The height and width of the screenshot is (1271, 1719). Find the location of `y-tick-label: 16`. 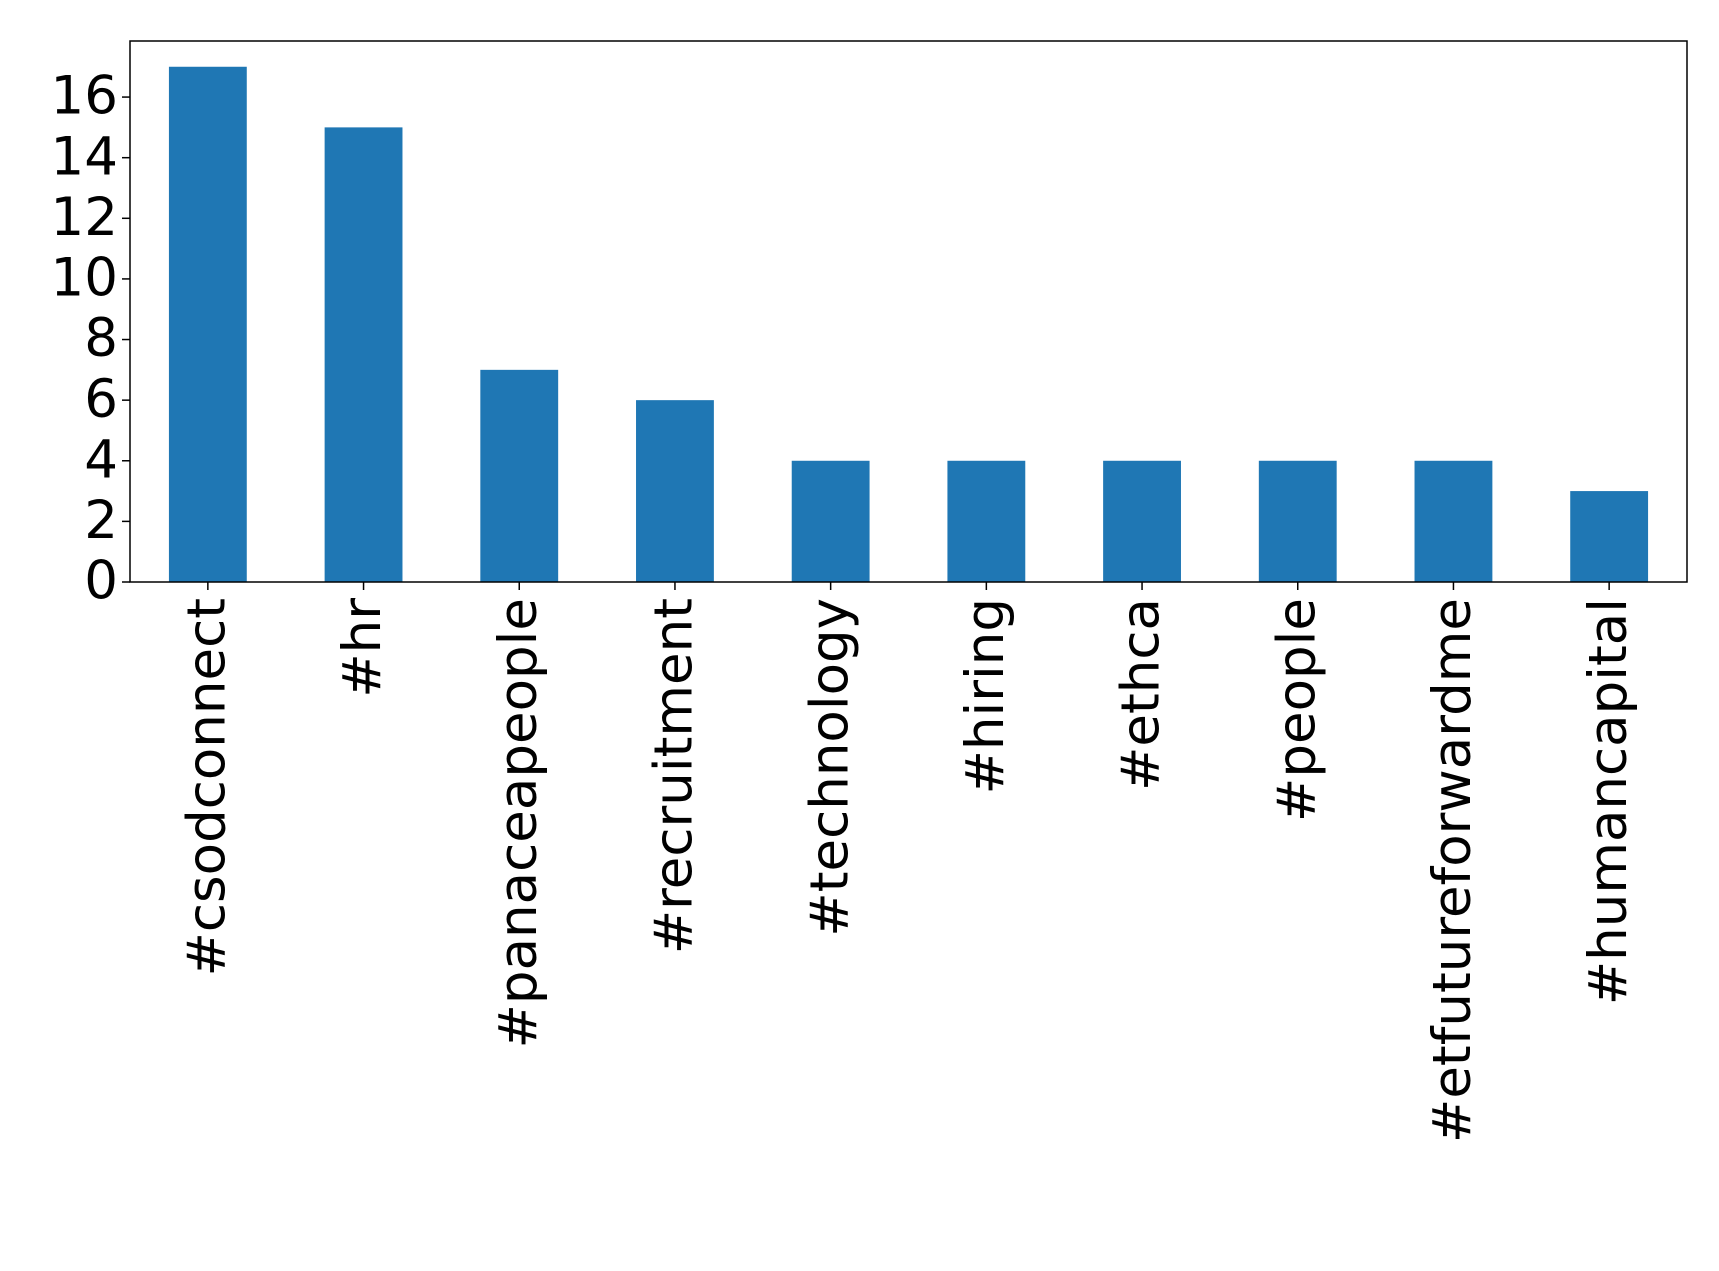

y-tick-label: 16 is located at coordinates (84, 96).